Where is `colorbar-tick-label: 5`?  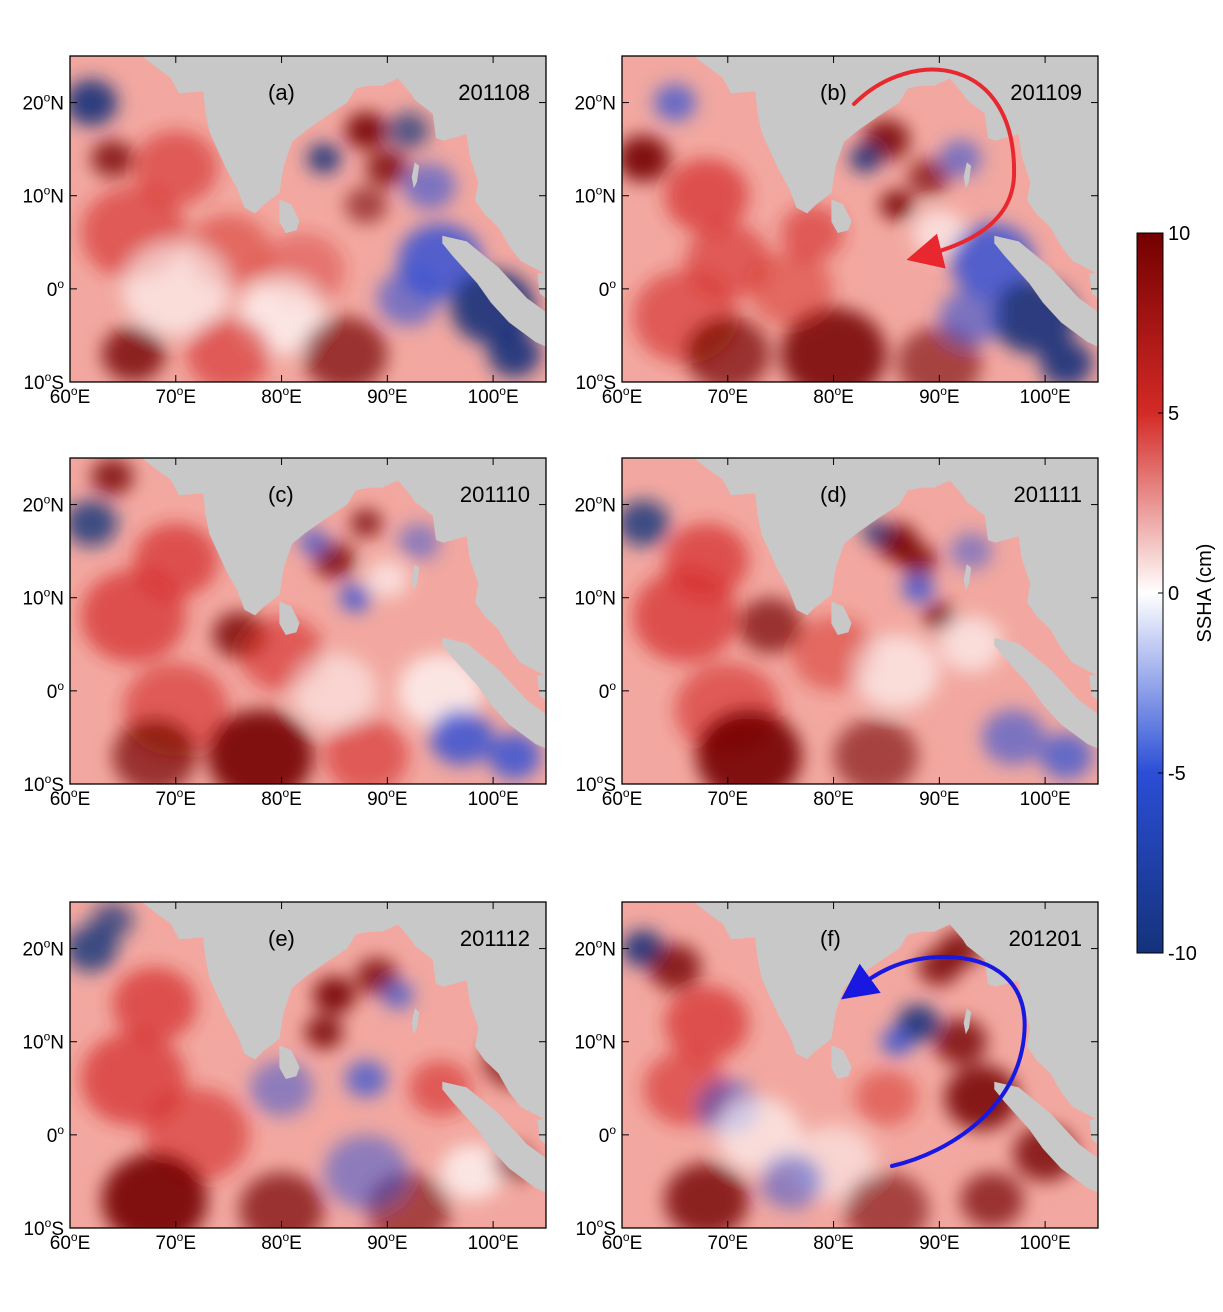 colorbar-tick-label: 5 is located at coordinates (1173, 414).